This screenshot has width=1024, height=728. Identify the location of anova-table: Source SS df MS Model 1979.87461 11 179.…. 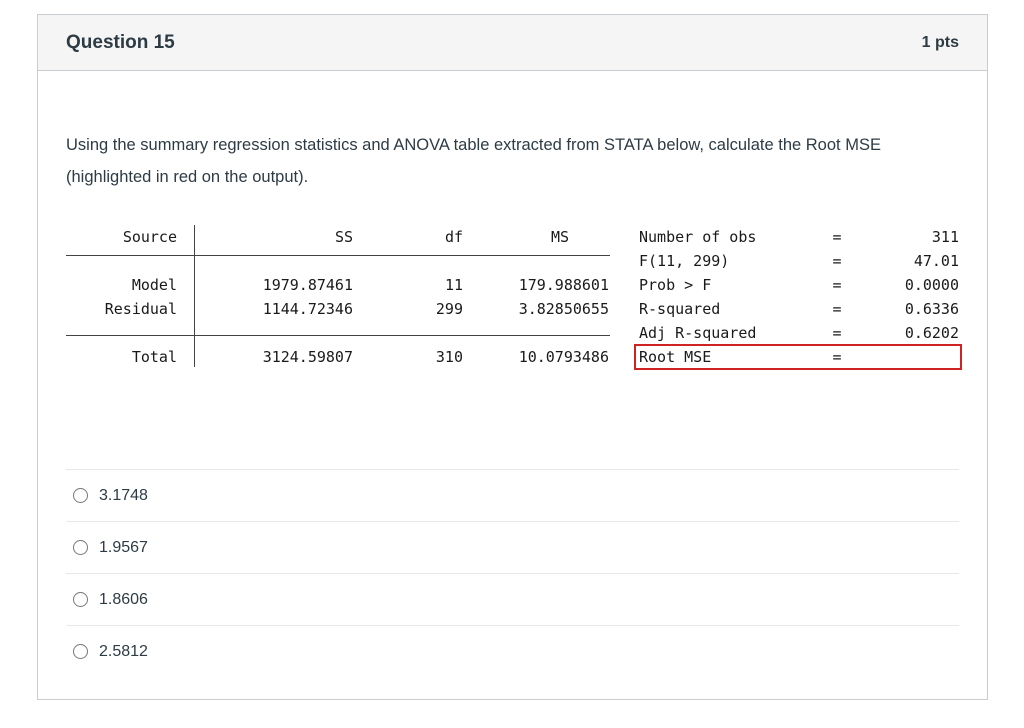
(338, 297).